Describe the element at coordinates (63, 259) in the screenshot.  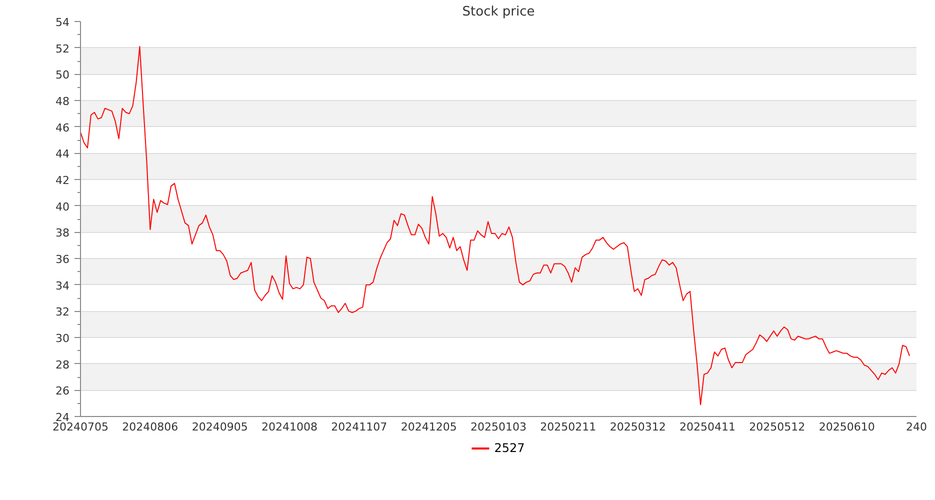
I see `y-tick-label: 36` at that location.